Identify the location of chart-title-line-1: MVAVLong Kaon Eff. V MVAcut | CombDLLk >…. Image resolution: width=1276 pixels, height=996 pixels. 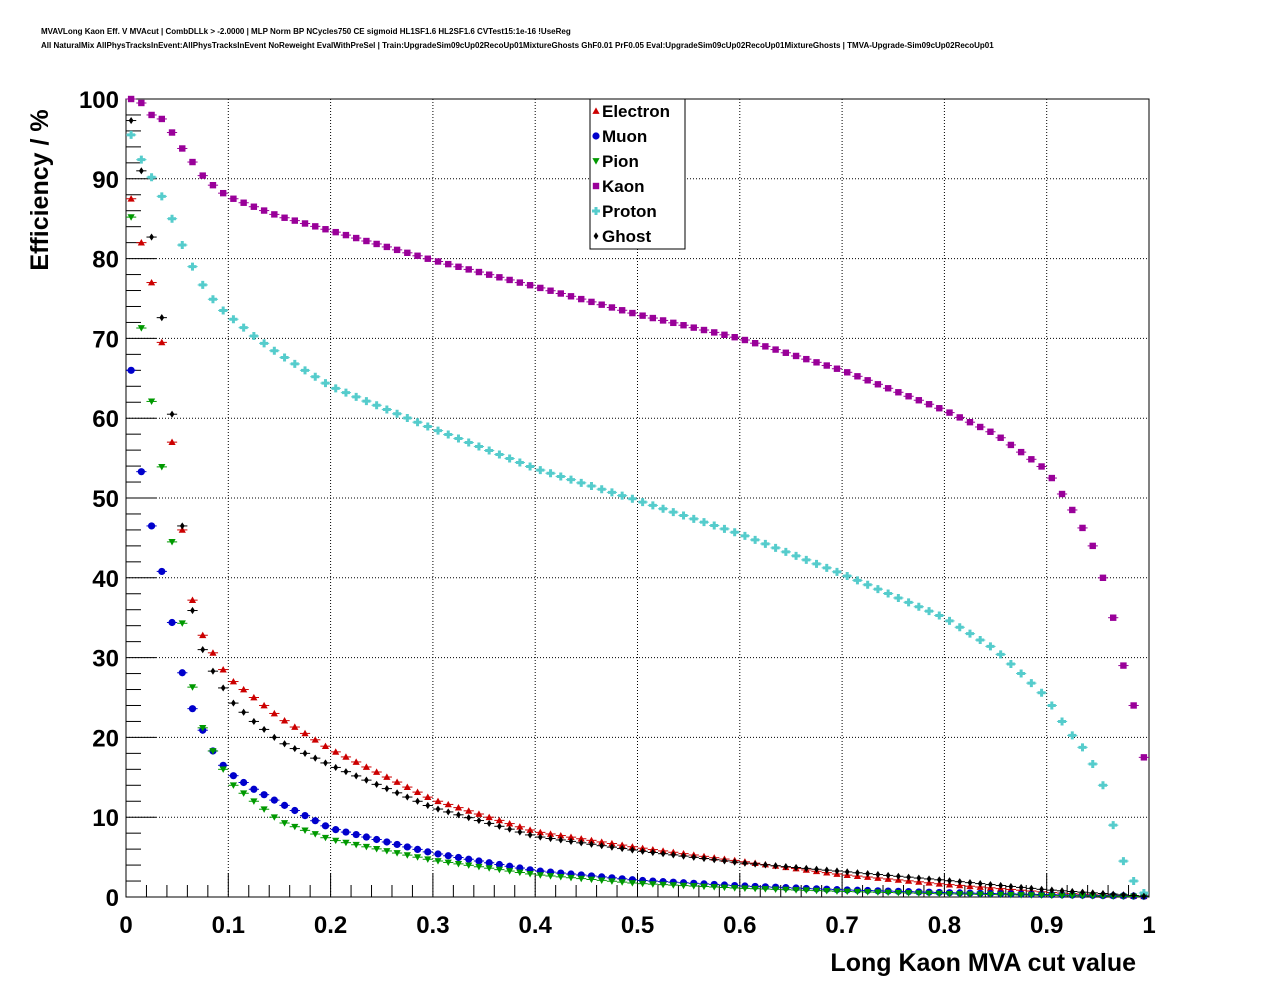
(306, 31).